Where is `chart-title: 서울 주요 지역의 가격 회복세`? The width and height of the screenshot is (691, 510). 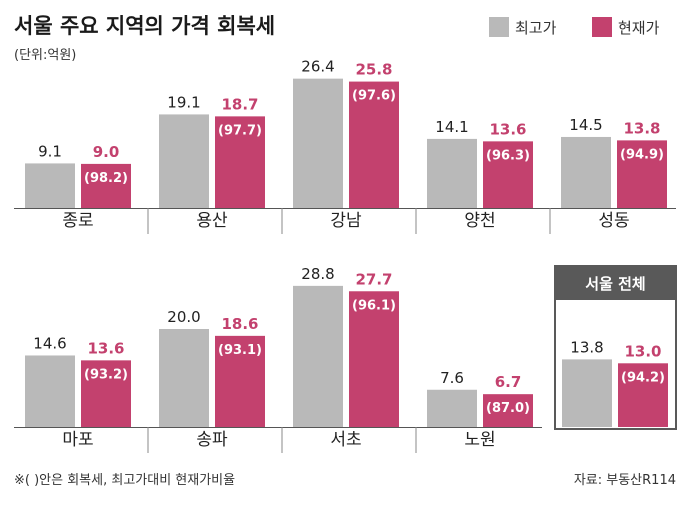
chart-title: 서울 주요 지역의 가격 회복세 is located at coordinates (144, 26).